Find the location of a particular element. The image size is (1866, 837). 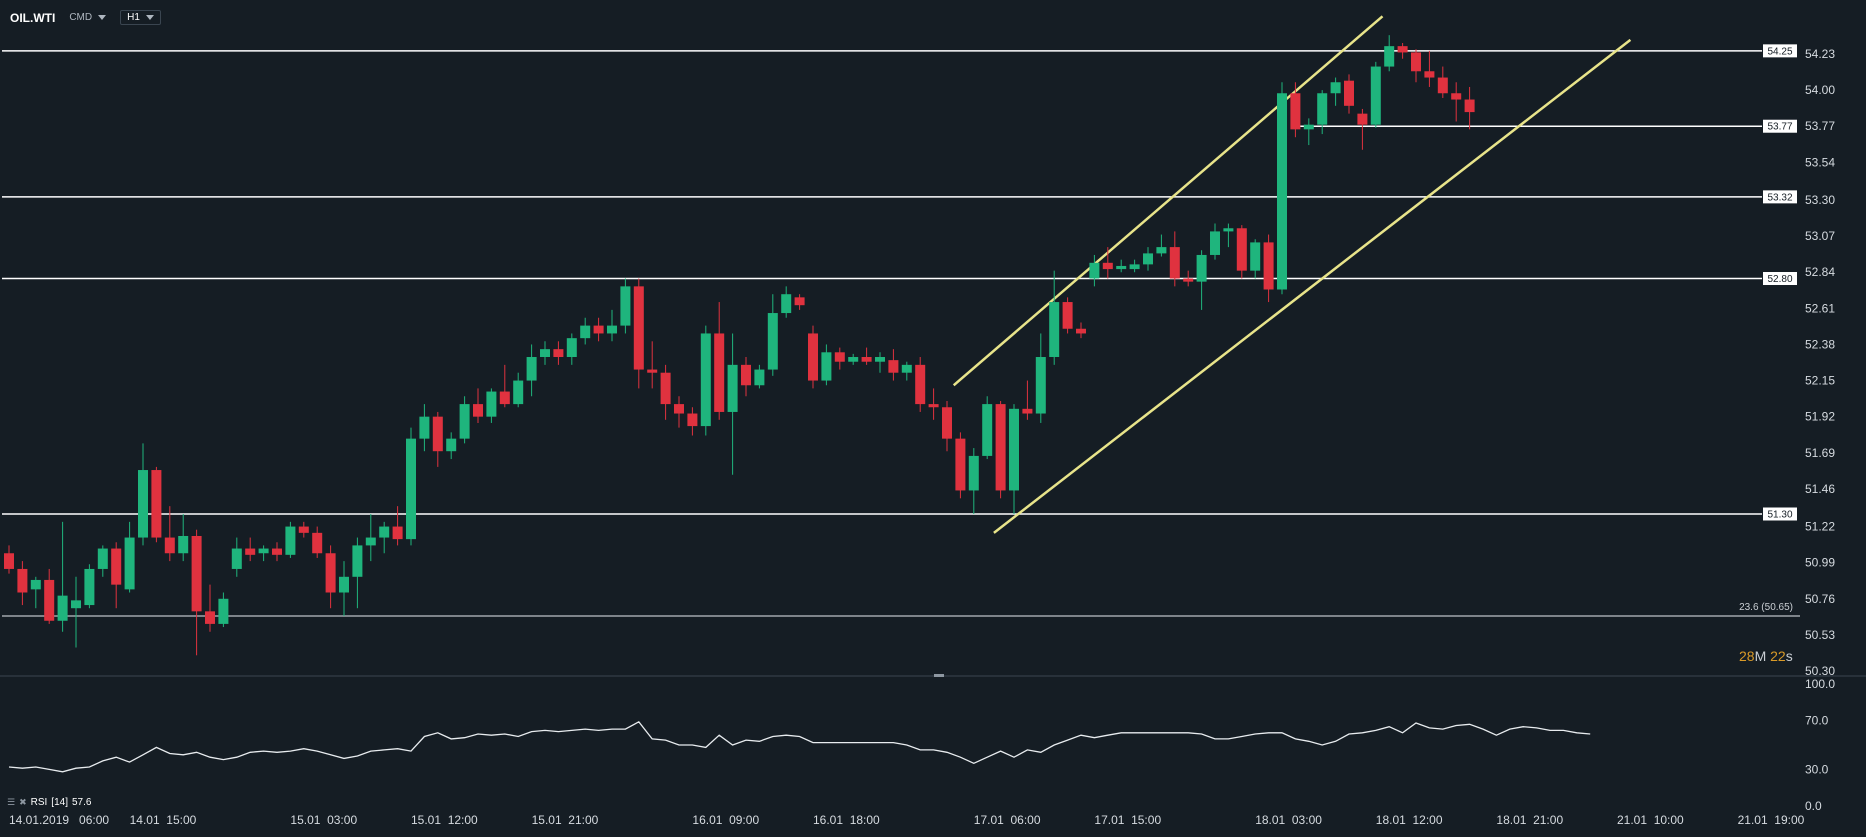

timeframe-dropdown: H1 is located at coordinates (140, 17).